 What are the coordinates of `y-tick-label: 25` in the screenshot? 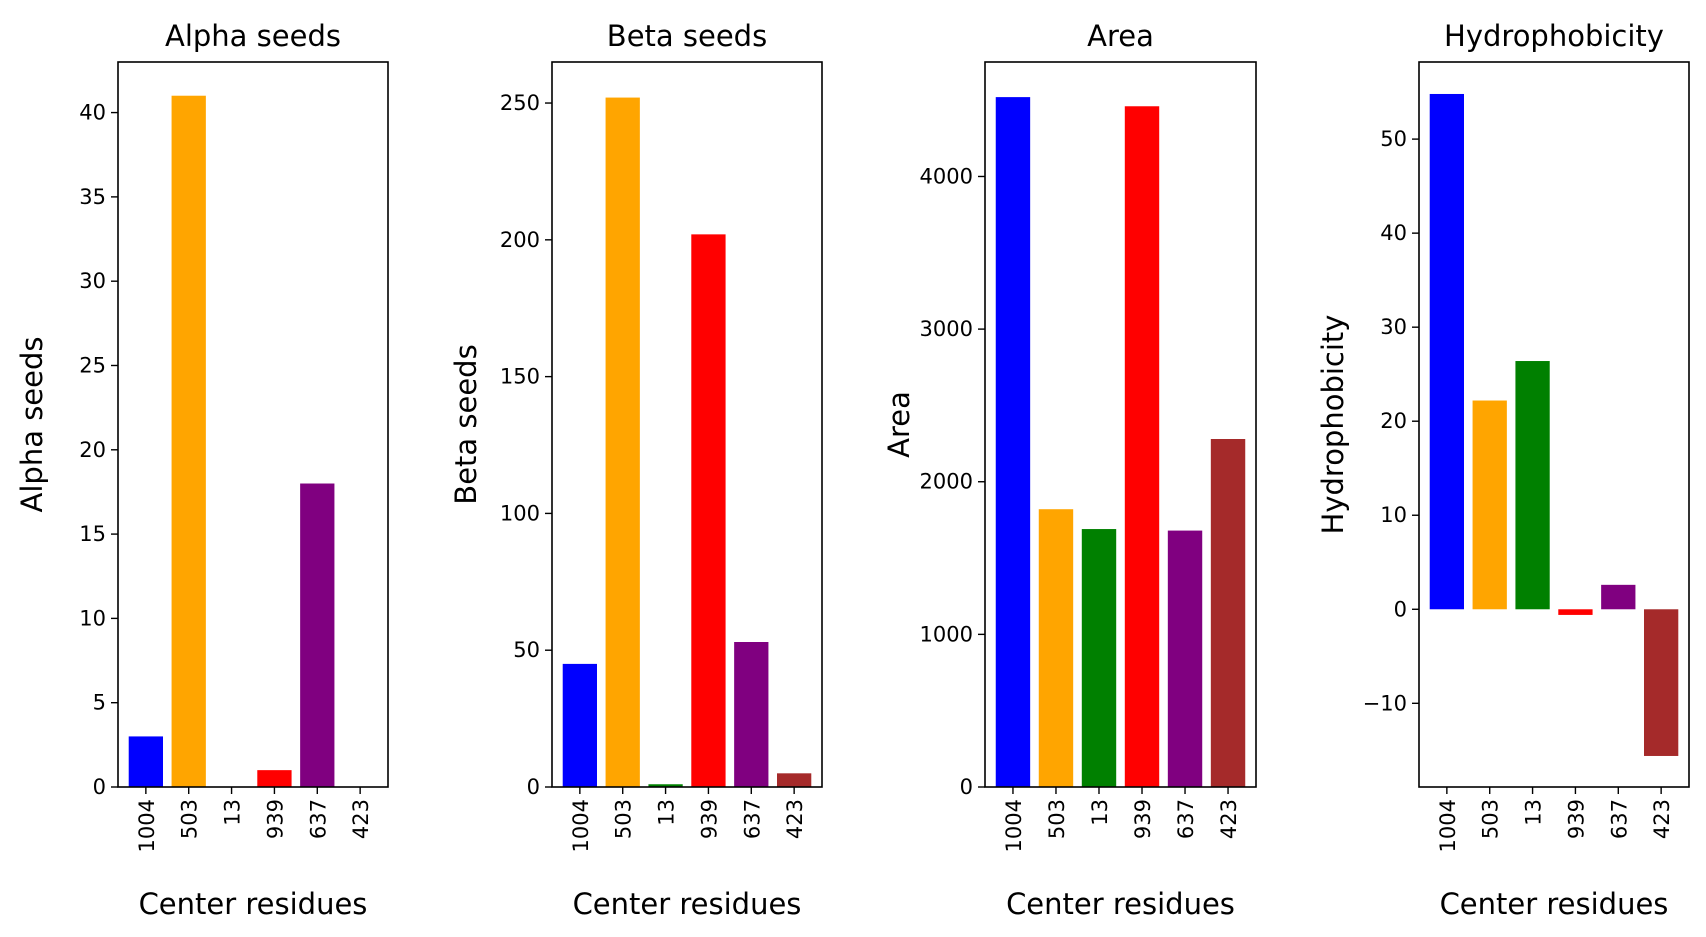 It's located at (92, 365).